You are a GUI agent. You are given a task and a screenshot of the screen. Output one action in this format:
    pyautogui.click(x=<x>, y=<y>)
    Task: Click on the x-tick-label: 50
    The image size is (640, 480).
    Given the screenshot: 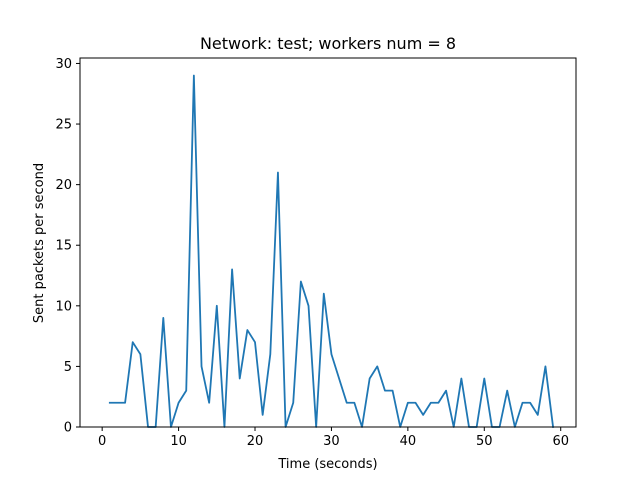 What is the action you would take?
    pyautogui.click(x=484, y=441)
    